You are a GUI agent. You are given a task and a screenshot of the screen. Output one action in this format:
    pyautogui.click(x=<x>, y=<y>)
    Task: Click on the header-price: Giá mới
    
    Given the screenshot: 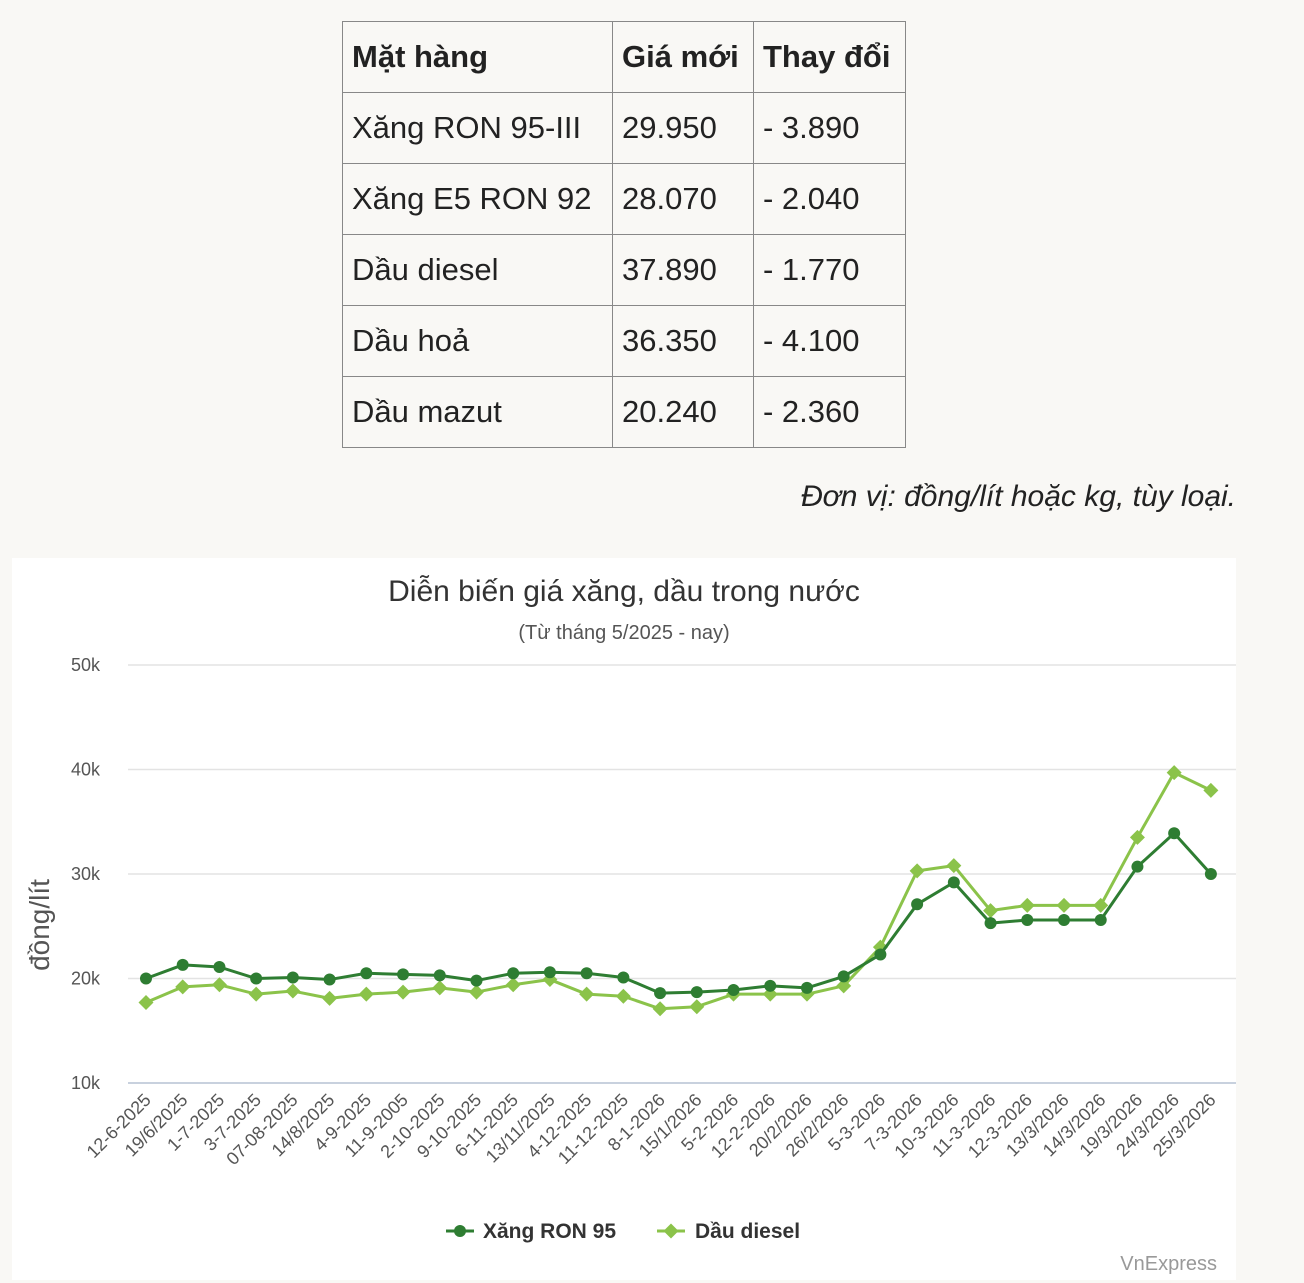 What is the action you would take?
    pyautogui.click(x=683, y=57)
    